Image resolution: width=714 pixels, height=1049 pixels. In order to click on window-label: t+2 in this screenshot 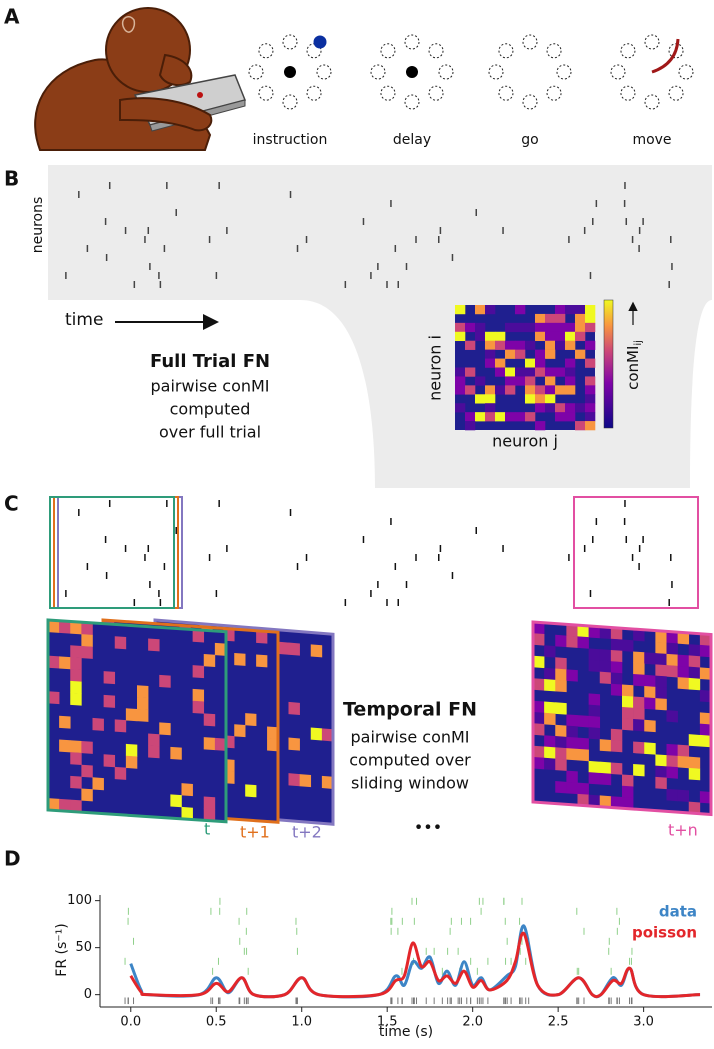, I will do `click(307, 832)`.